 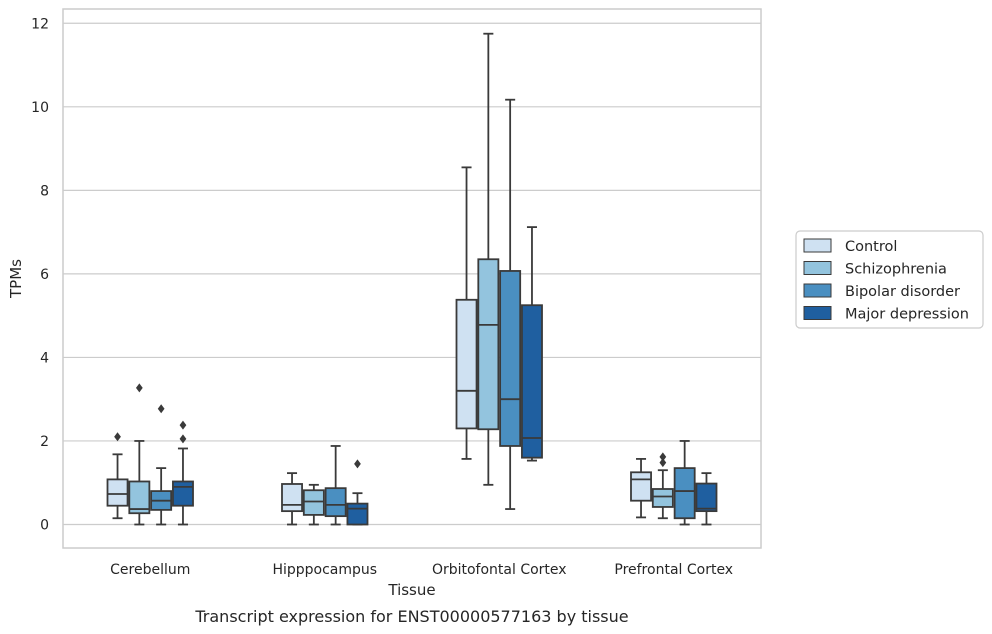 What do you see at coordinates (44, 275) in the screenshot?
I see `y-tick-label: 6` at bounding box center [44, 275].